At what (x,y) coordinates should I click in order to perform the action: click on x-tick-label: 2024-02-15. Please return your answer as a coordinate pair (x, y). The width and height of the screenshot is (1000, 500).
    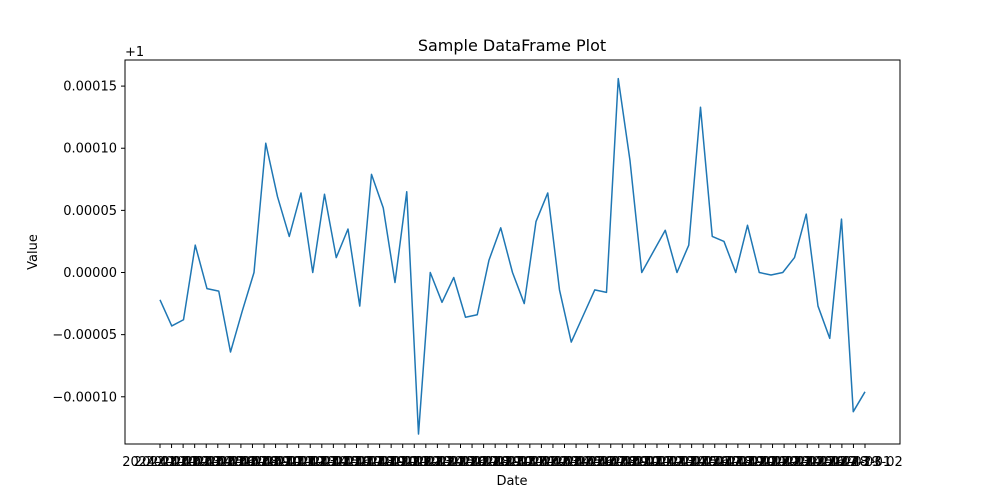
    Looking at the image, I should click on (680, 462).